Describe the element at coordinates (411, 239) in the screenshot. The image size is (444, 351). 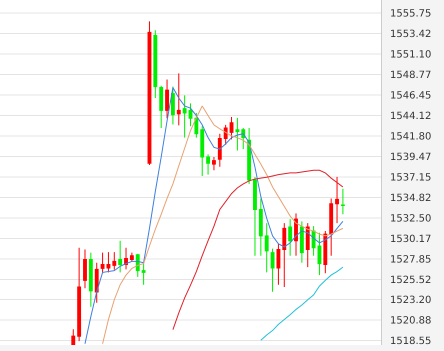
I see `y-tick-label: 1530.17` at that location.